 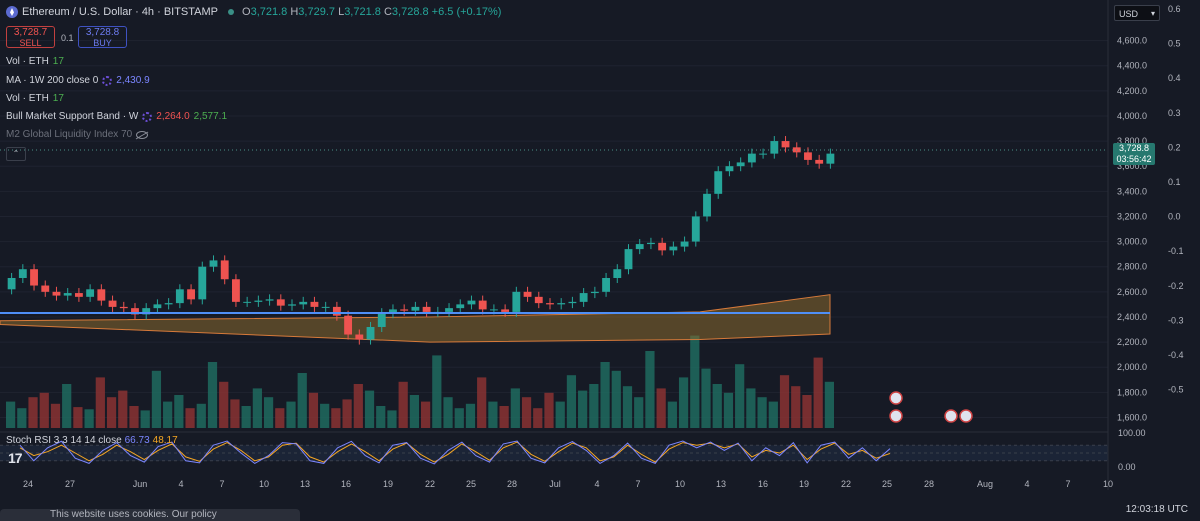 What do you see at coordinates (102, 37) in the screenshot?
I see `buy-button: 3,728.8 BUY` at bounding box center [102, 37].